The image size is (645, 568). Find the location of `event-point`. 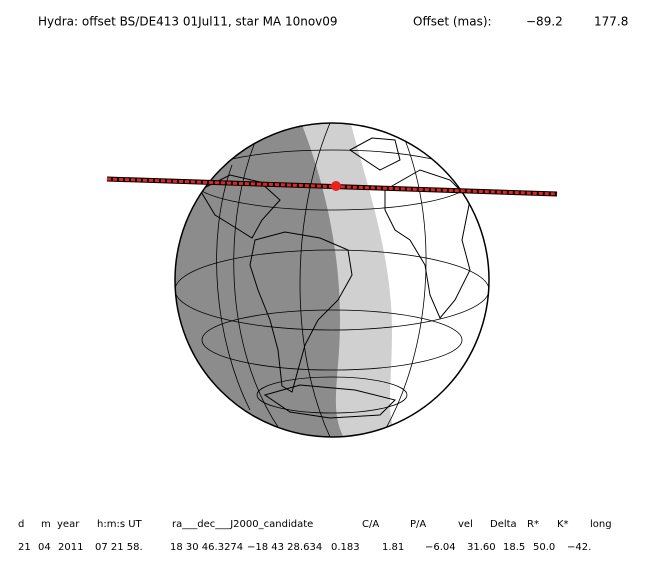

event-point is located at coordinates (336, 186).